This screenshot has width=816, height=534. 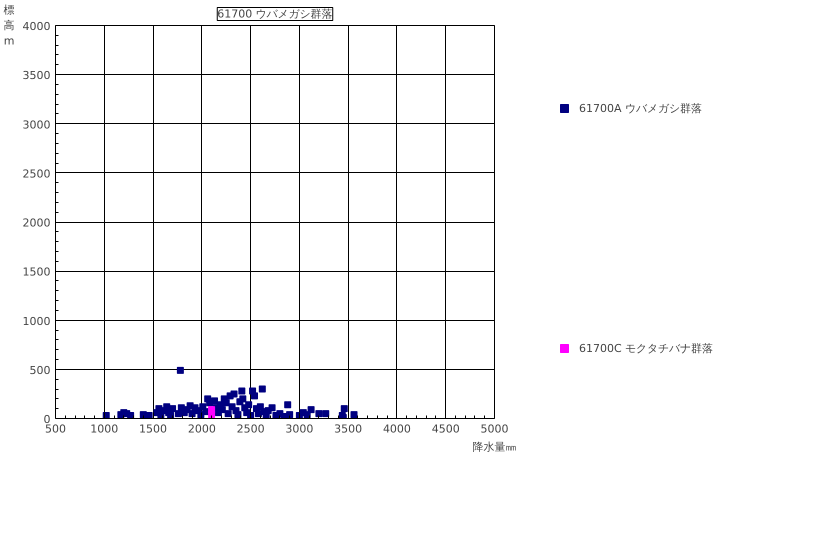 What do you see at coordinates (446, 429) in the screenshot?
I see `x-tick-label: 4500` at bounding box center [446, 429].